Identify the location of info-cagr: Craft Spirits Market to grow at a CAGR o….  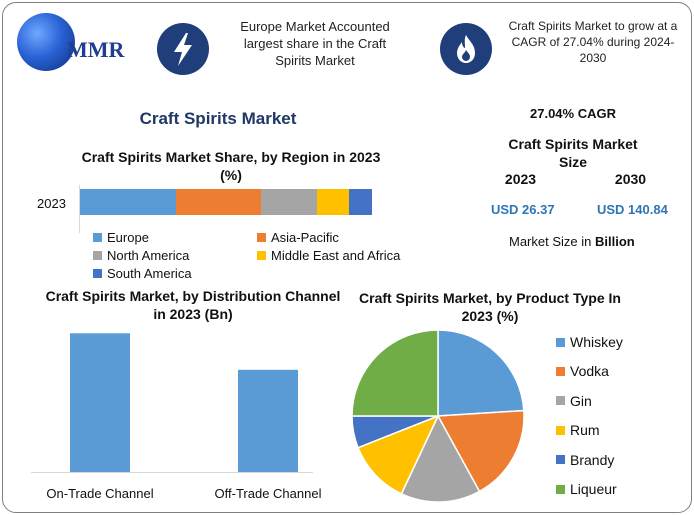
(593, 42).